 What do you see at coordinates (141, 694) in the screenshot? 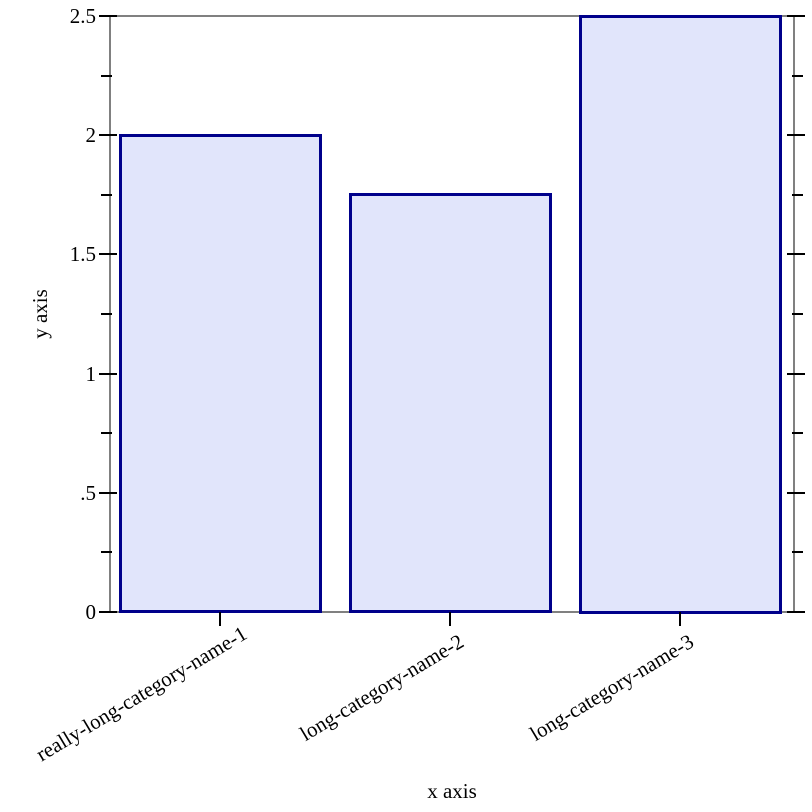
I see `x-category-label: really-long-category-name-1` at bounding box center [141, 694].